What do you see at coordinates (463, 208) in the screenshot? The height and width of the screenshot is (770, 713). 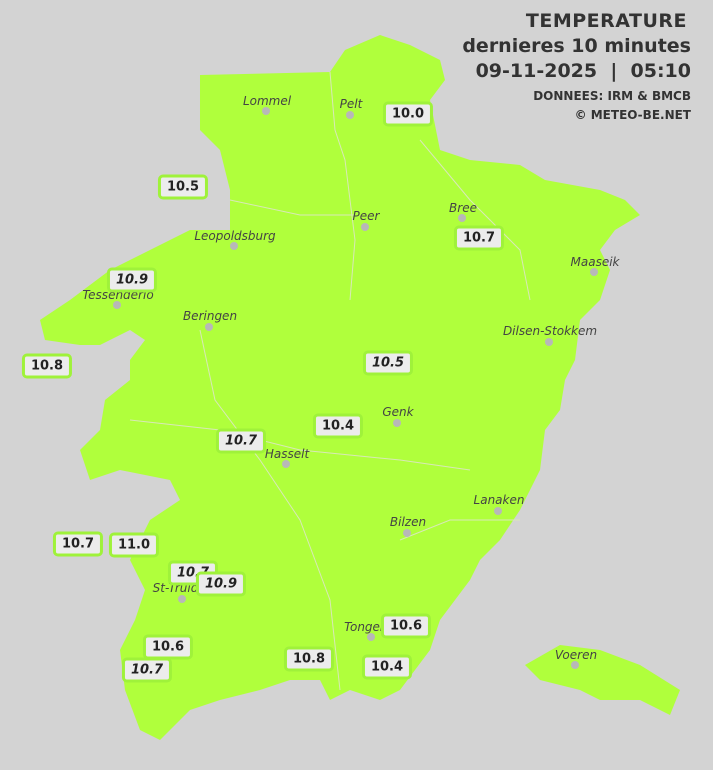 I see `city-label-bree: Bree` at bounding box center [463, 208].